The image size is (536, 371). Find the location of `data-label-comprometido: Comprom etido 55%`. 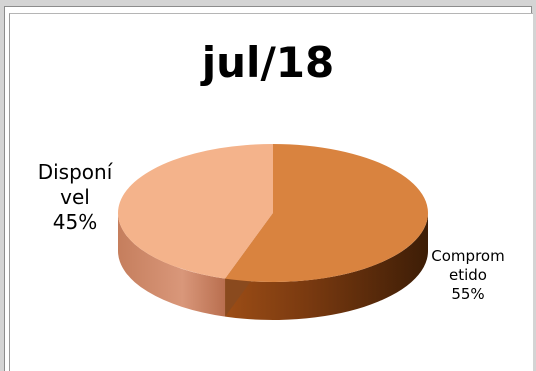

data-label-comprometido: Comprom etido 55% is located at coordinates (468, 275).